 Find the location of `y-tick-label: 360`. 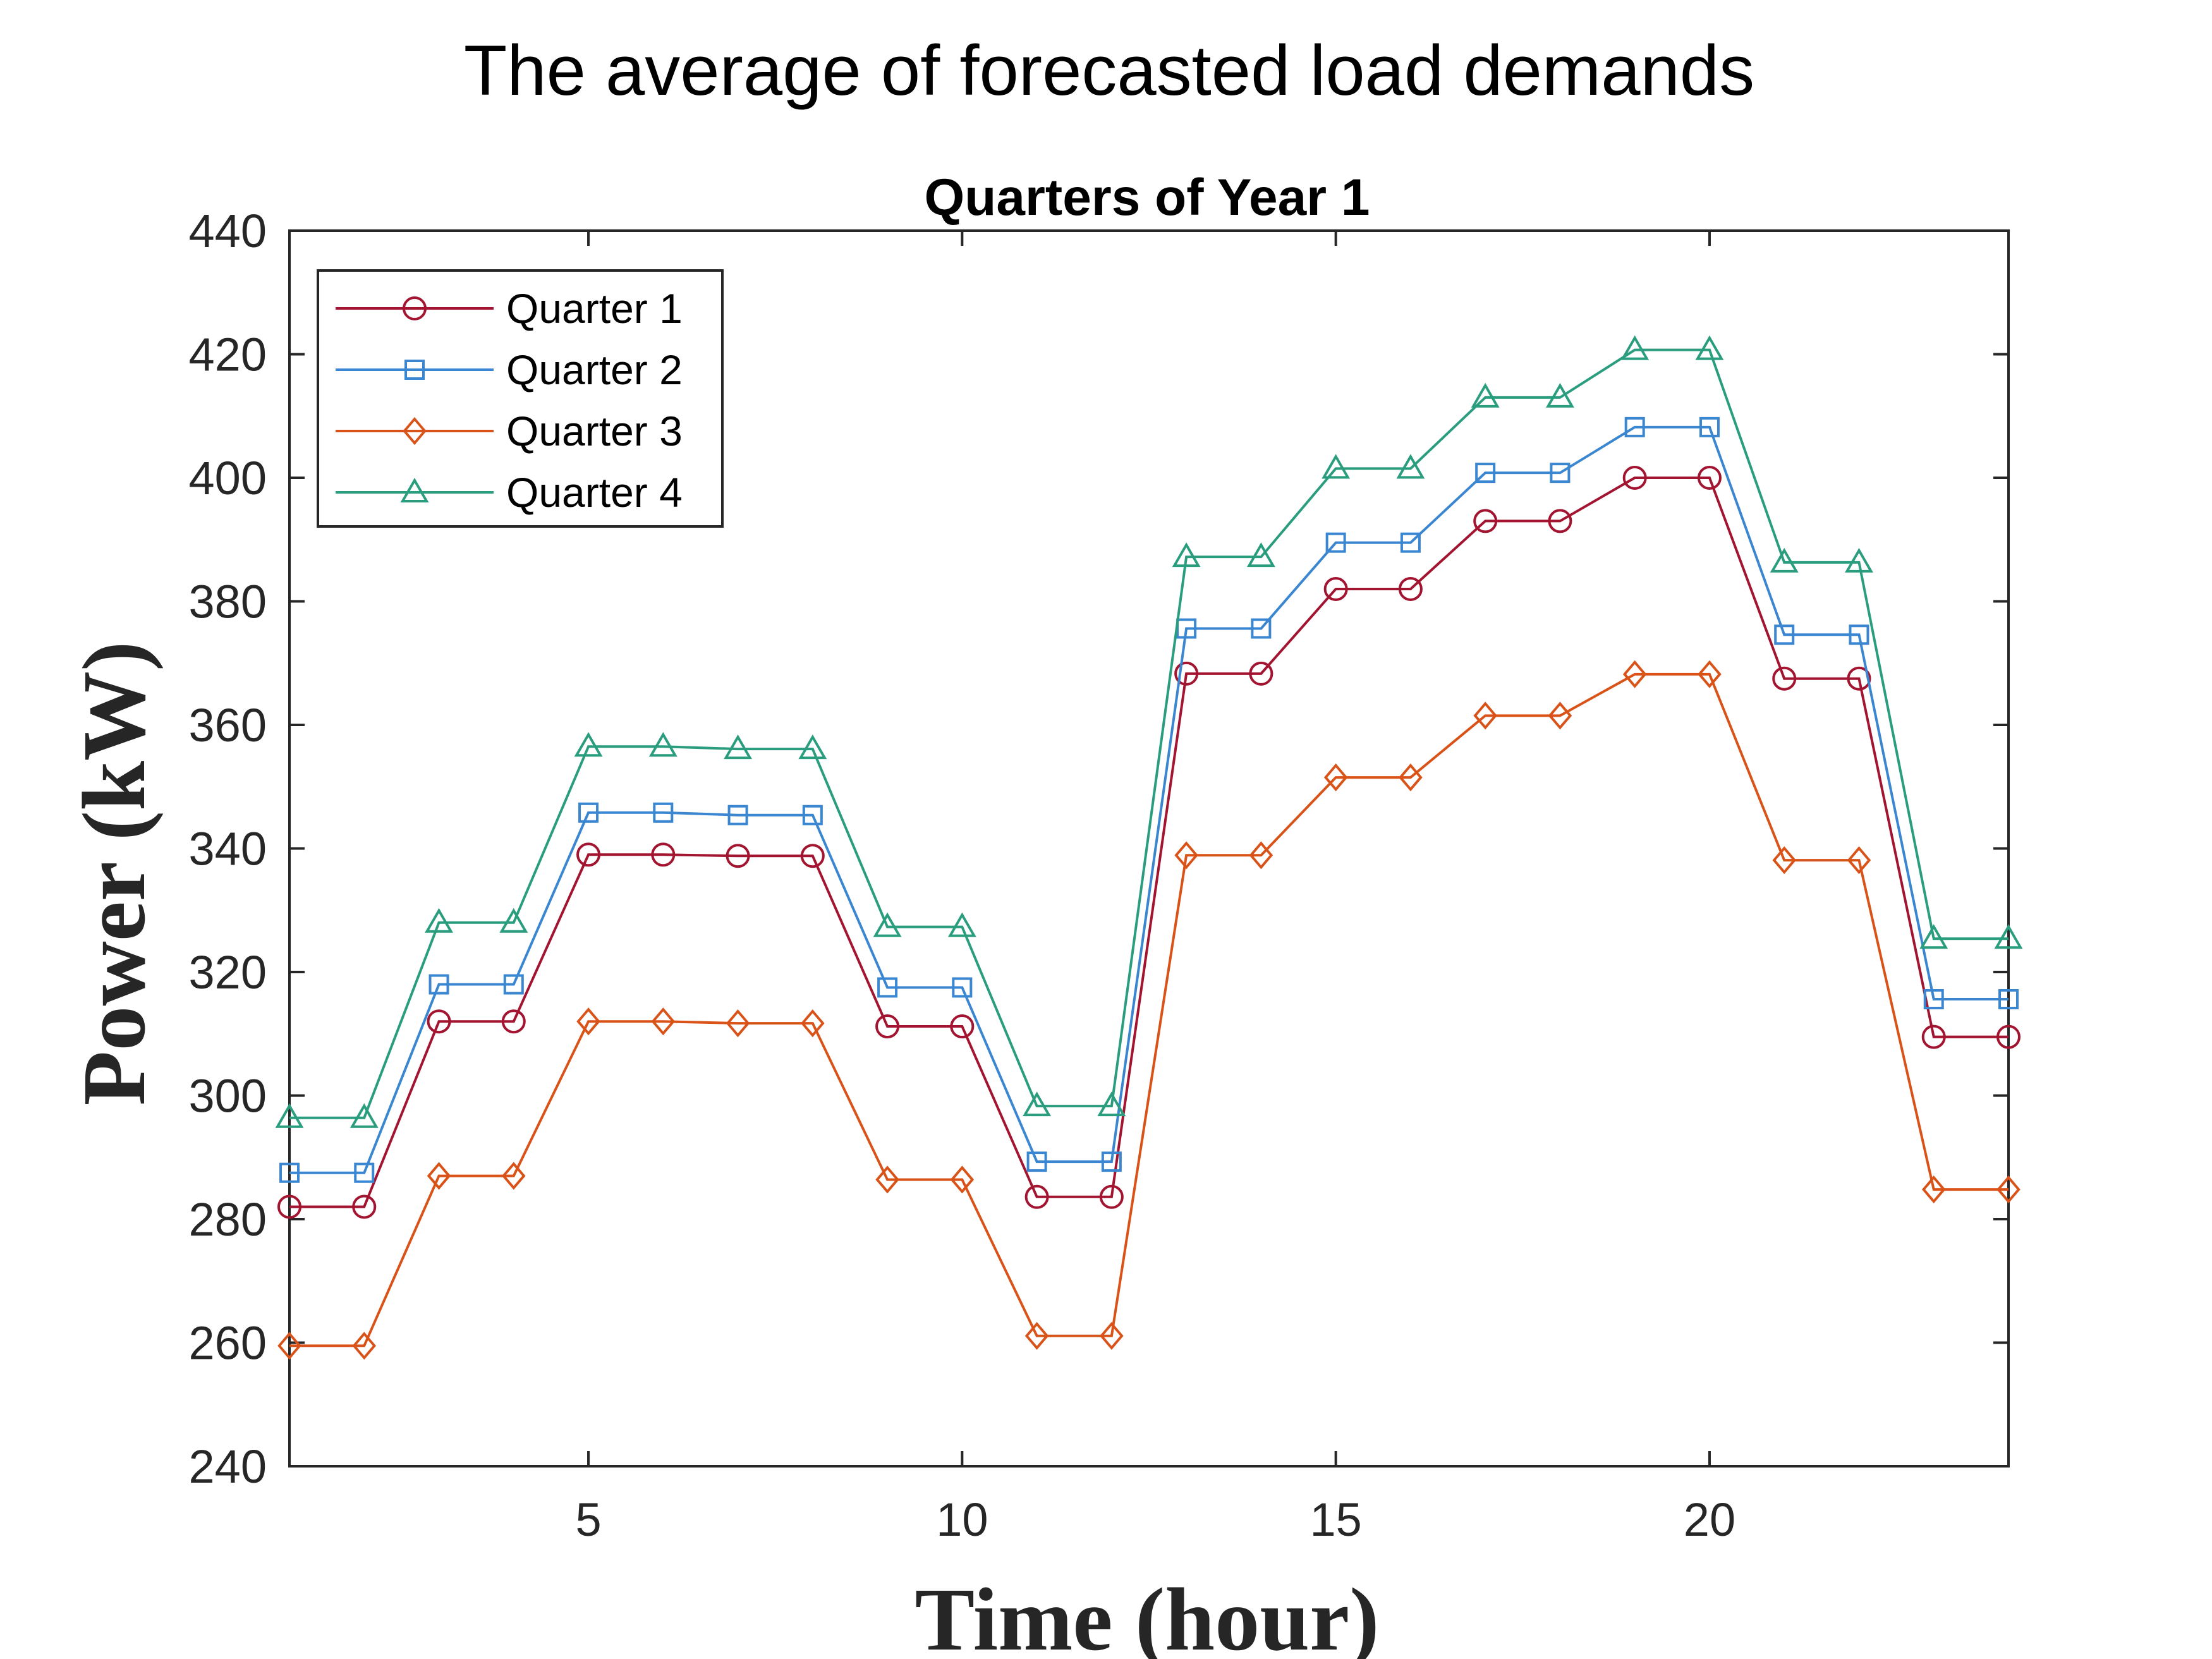

y-tick-label: 360 is located at coordinates (228, 725).